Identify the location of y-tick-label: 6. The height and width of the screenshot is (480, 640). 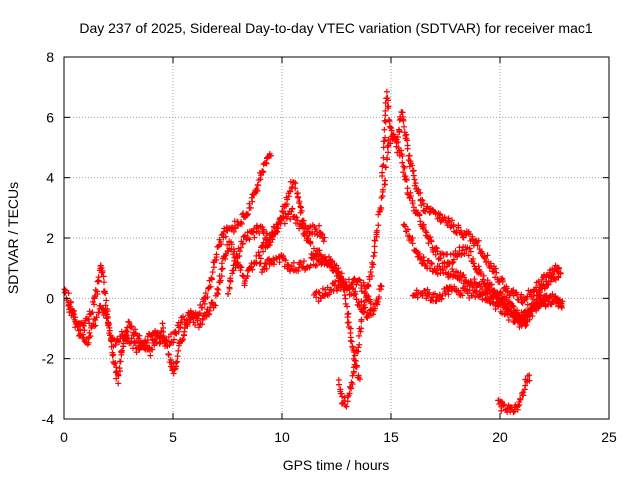
(50, 117).